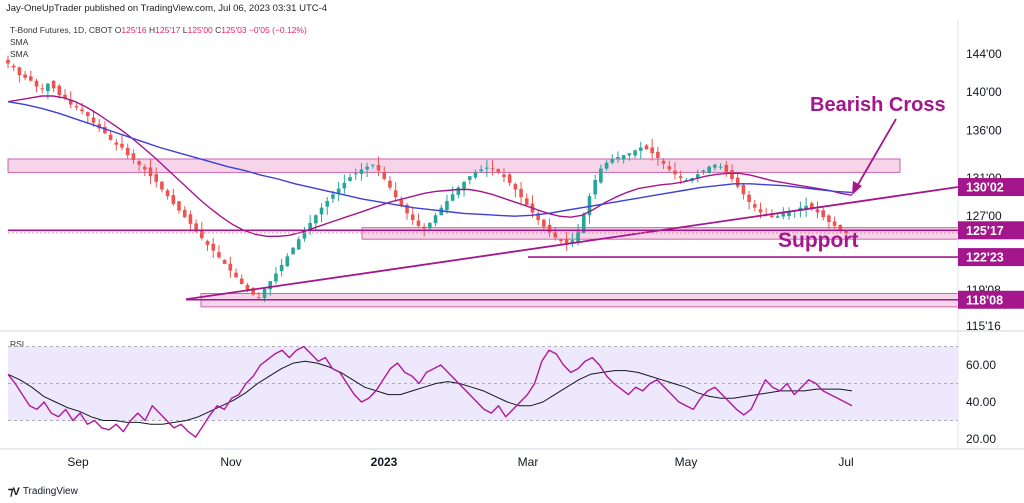  Describe the element at coordinates (981, 365) in the screenshot. I see `rsi-tick-label: 60.00` at that location.